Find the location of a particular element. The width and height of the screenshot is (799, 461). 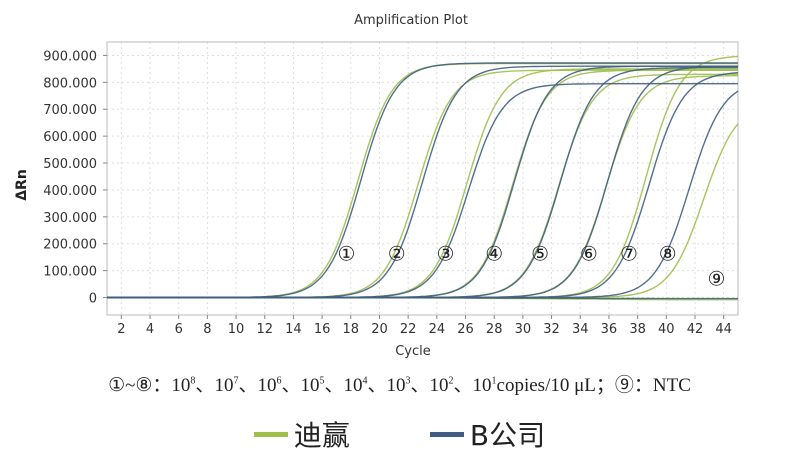

curve-label: ⑨ is located at coordinates (717, 279).